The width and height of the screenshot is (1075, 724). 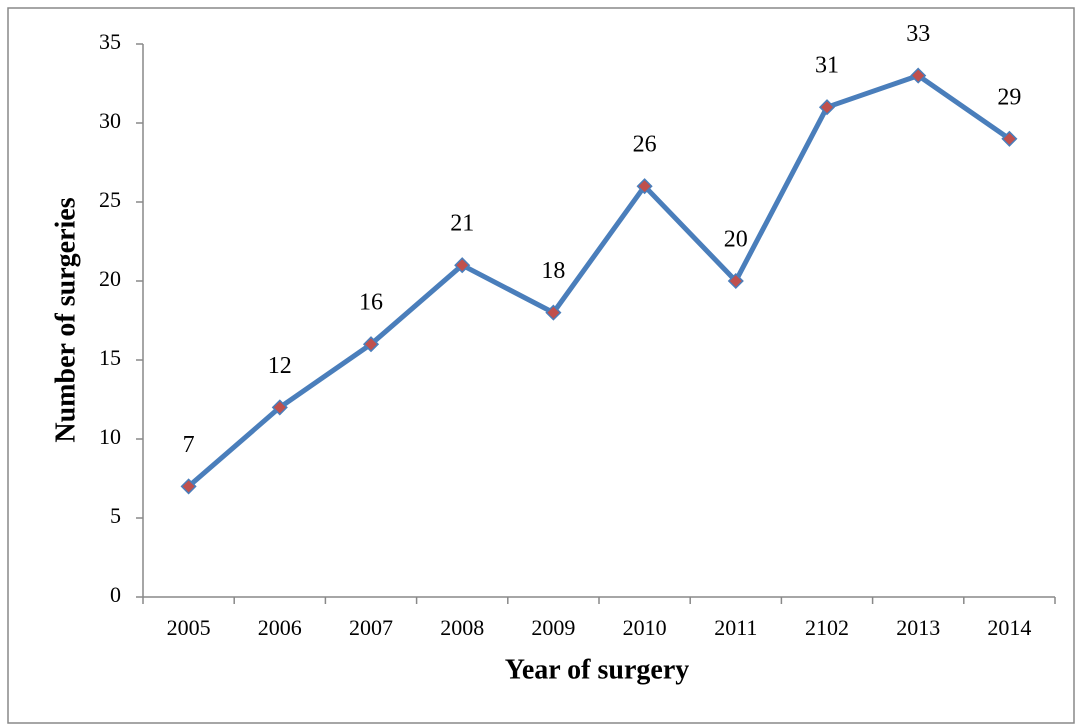 What do you see at coordinates (110, 41) in the screenshot?
I see `y-tick-label: 35` at bounding box center [110, 41].